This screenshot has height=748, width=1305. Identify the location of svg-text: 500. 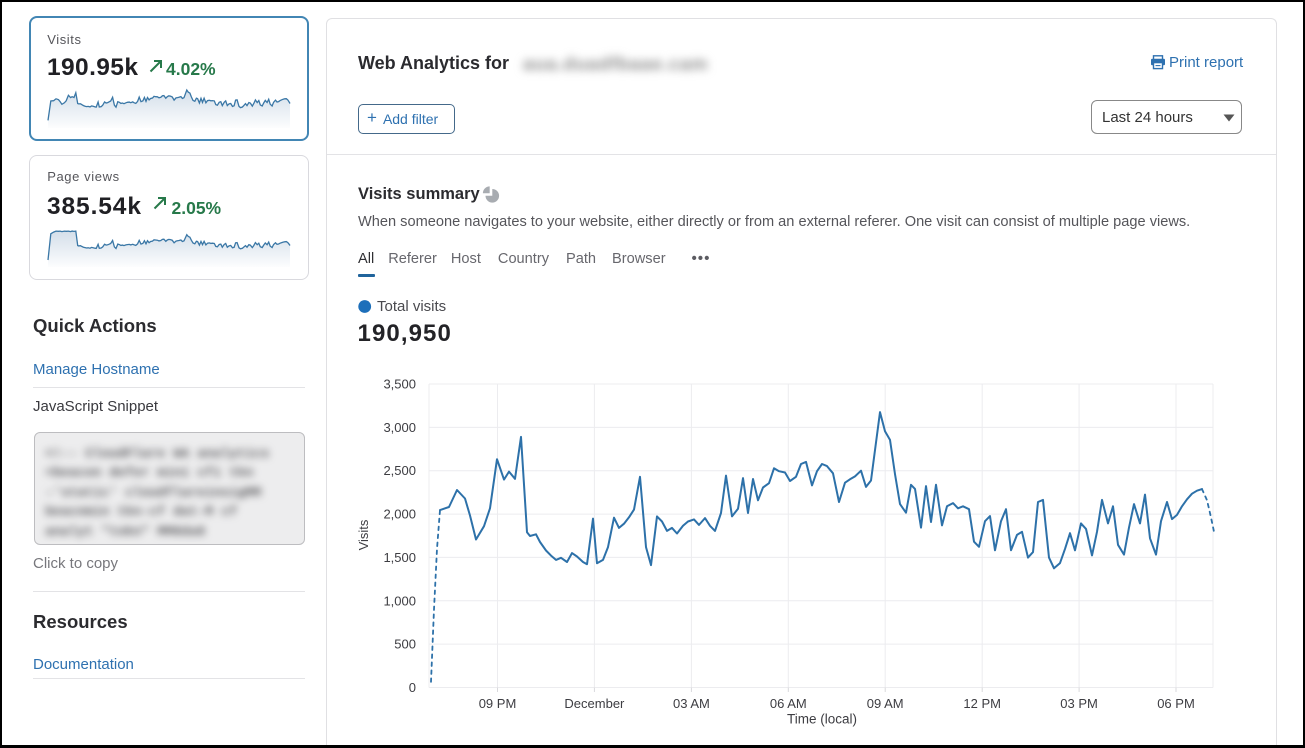
(405, 644).